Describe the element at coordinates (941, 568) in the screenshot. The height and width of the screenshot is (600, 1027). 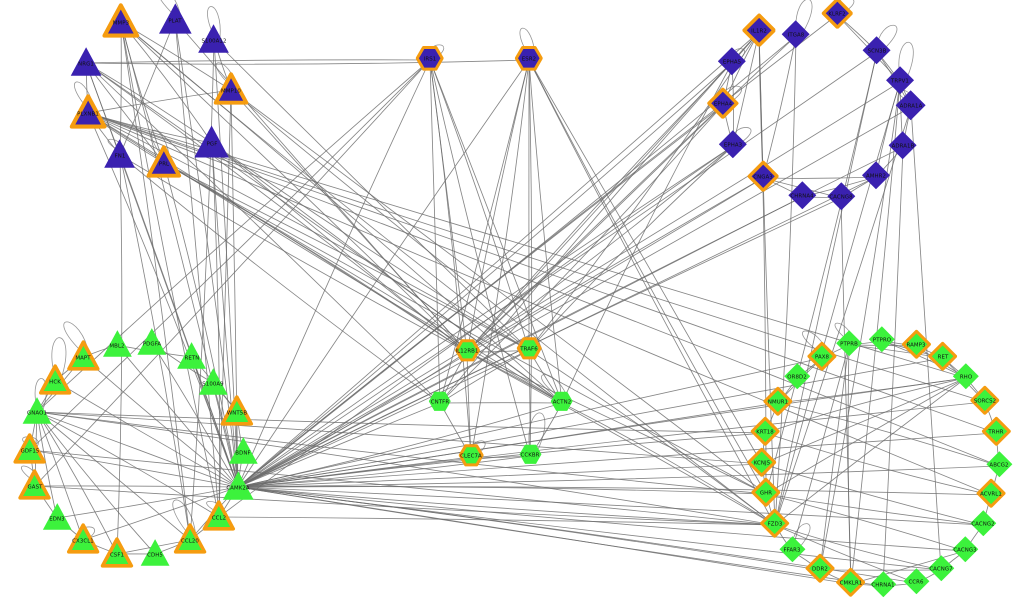
I see `graph-node-cacng7: CACNG7` at that location.